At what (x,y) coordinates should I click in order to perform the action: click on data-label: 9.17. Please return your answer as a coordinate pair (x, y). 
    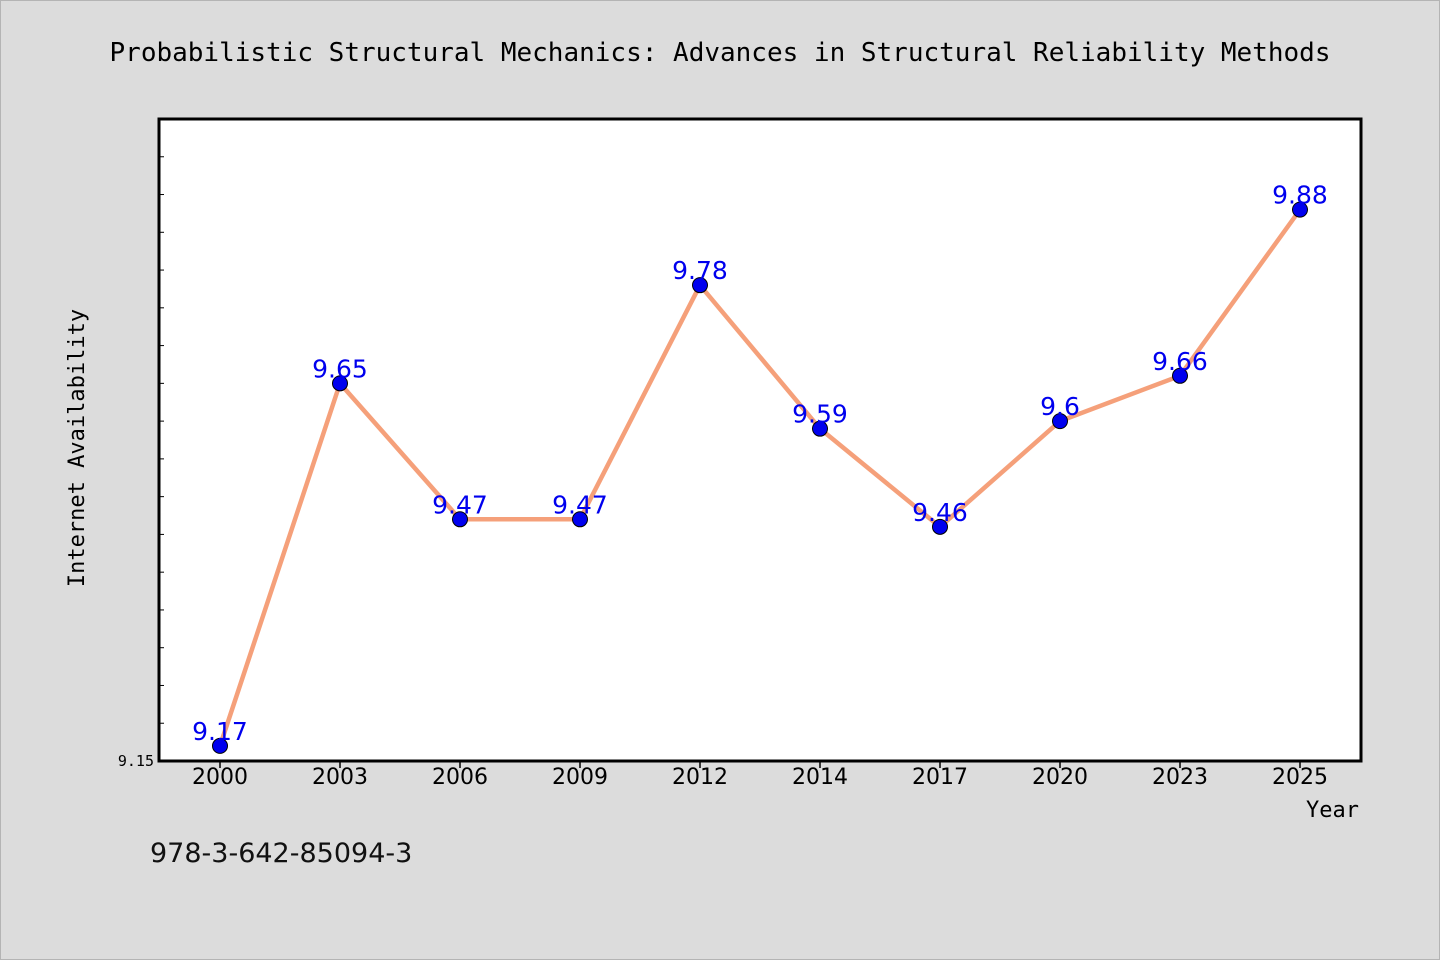
    Looking at the image, I should click on (220, 731).